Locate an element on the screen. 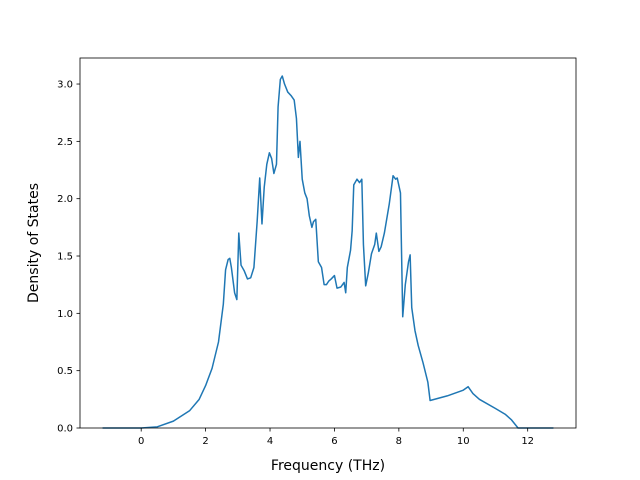 The width and height of the screenshot is (640, 480). y-tick-label: 0.5 is located at coordinates (65, 371).